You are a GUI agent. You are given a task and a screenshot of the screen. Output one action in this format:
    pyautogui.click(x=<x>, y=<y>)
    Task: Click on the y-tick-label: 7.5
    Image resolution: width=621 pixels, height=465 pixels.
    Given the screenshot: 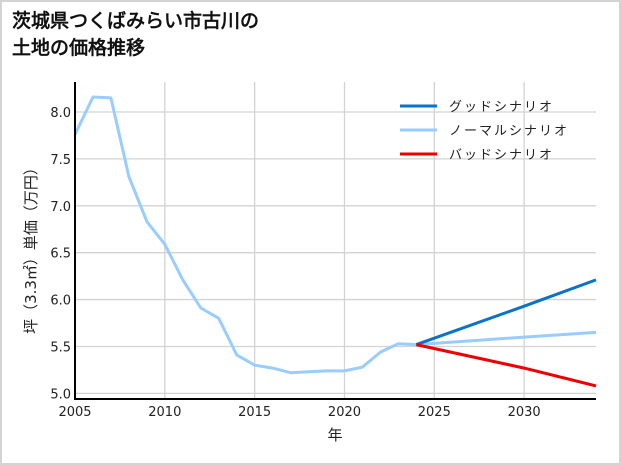 What is the action you would take?
    pyautogui.click(x=60, y=160)
    